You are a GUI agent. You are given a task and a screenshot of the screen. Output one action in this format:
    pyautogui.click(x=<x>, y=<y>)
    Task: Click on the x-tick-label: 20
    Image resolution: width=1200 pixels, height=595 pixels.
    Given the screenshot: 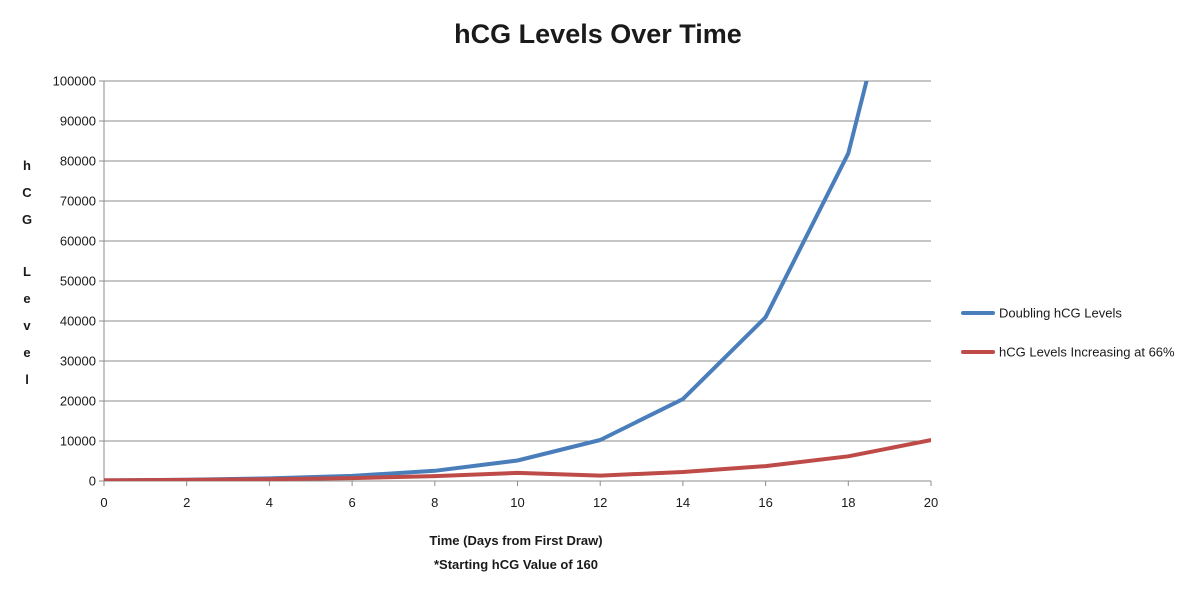 What is the action you would take?
    pyautogui.click(x=931, y=502)
    